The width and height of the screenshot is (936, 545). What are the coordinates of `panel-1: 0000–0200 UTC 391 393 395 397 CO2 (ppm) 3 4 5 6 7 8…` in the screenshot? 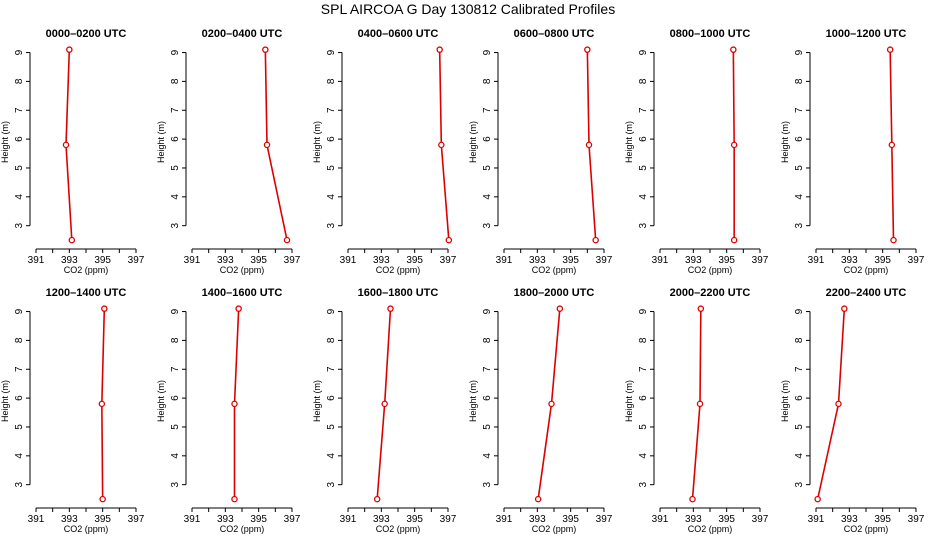 It's located at (72, 151).